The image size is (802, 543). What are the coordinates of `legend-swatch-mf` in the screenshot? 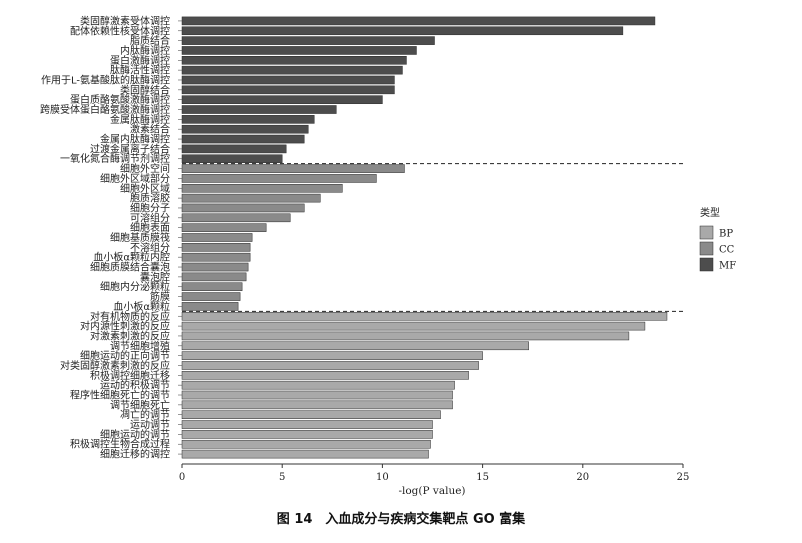 It's located at (706, 264).